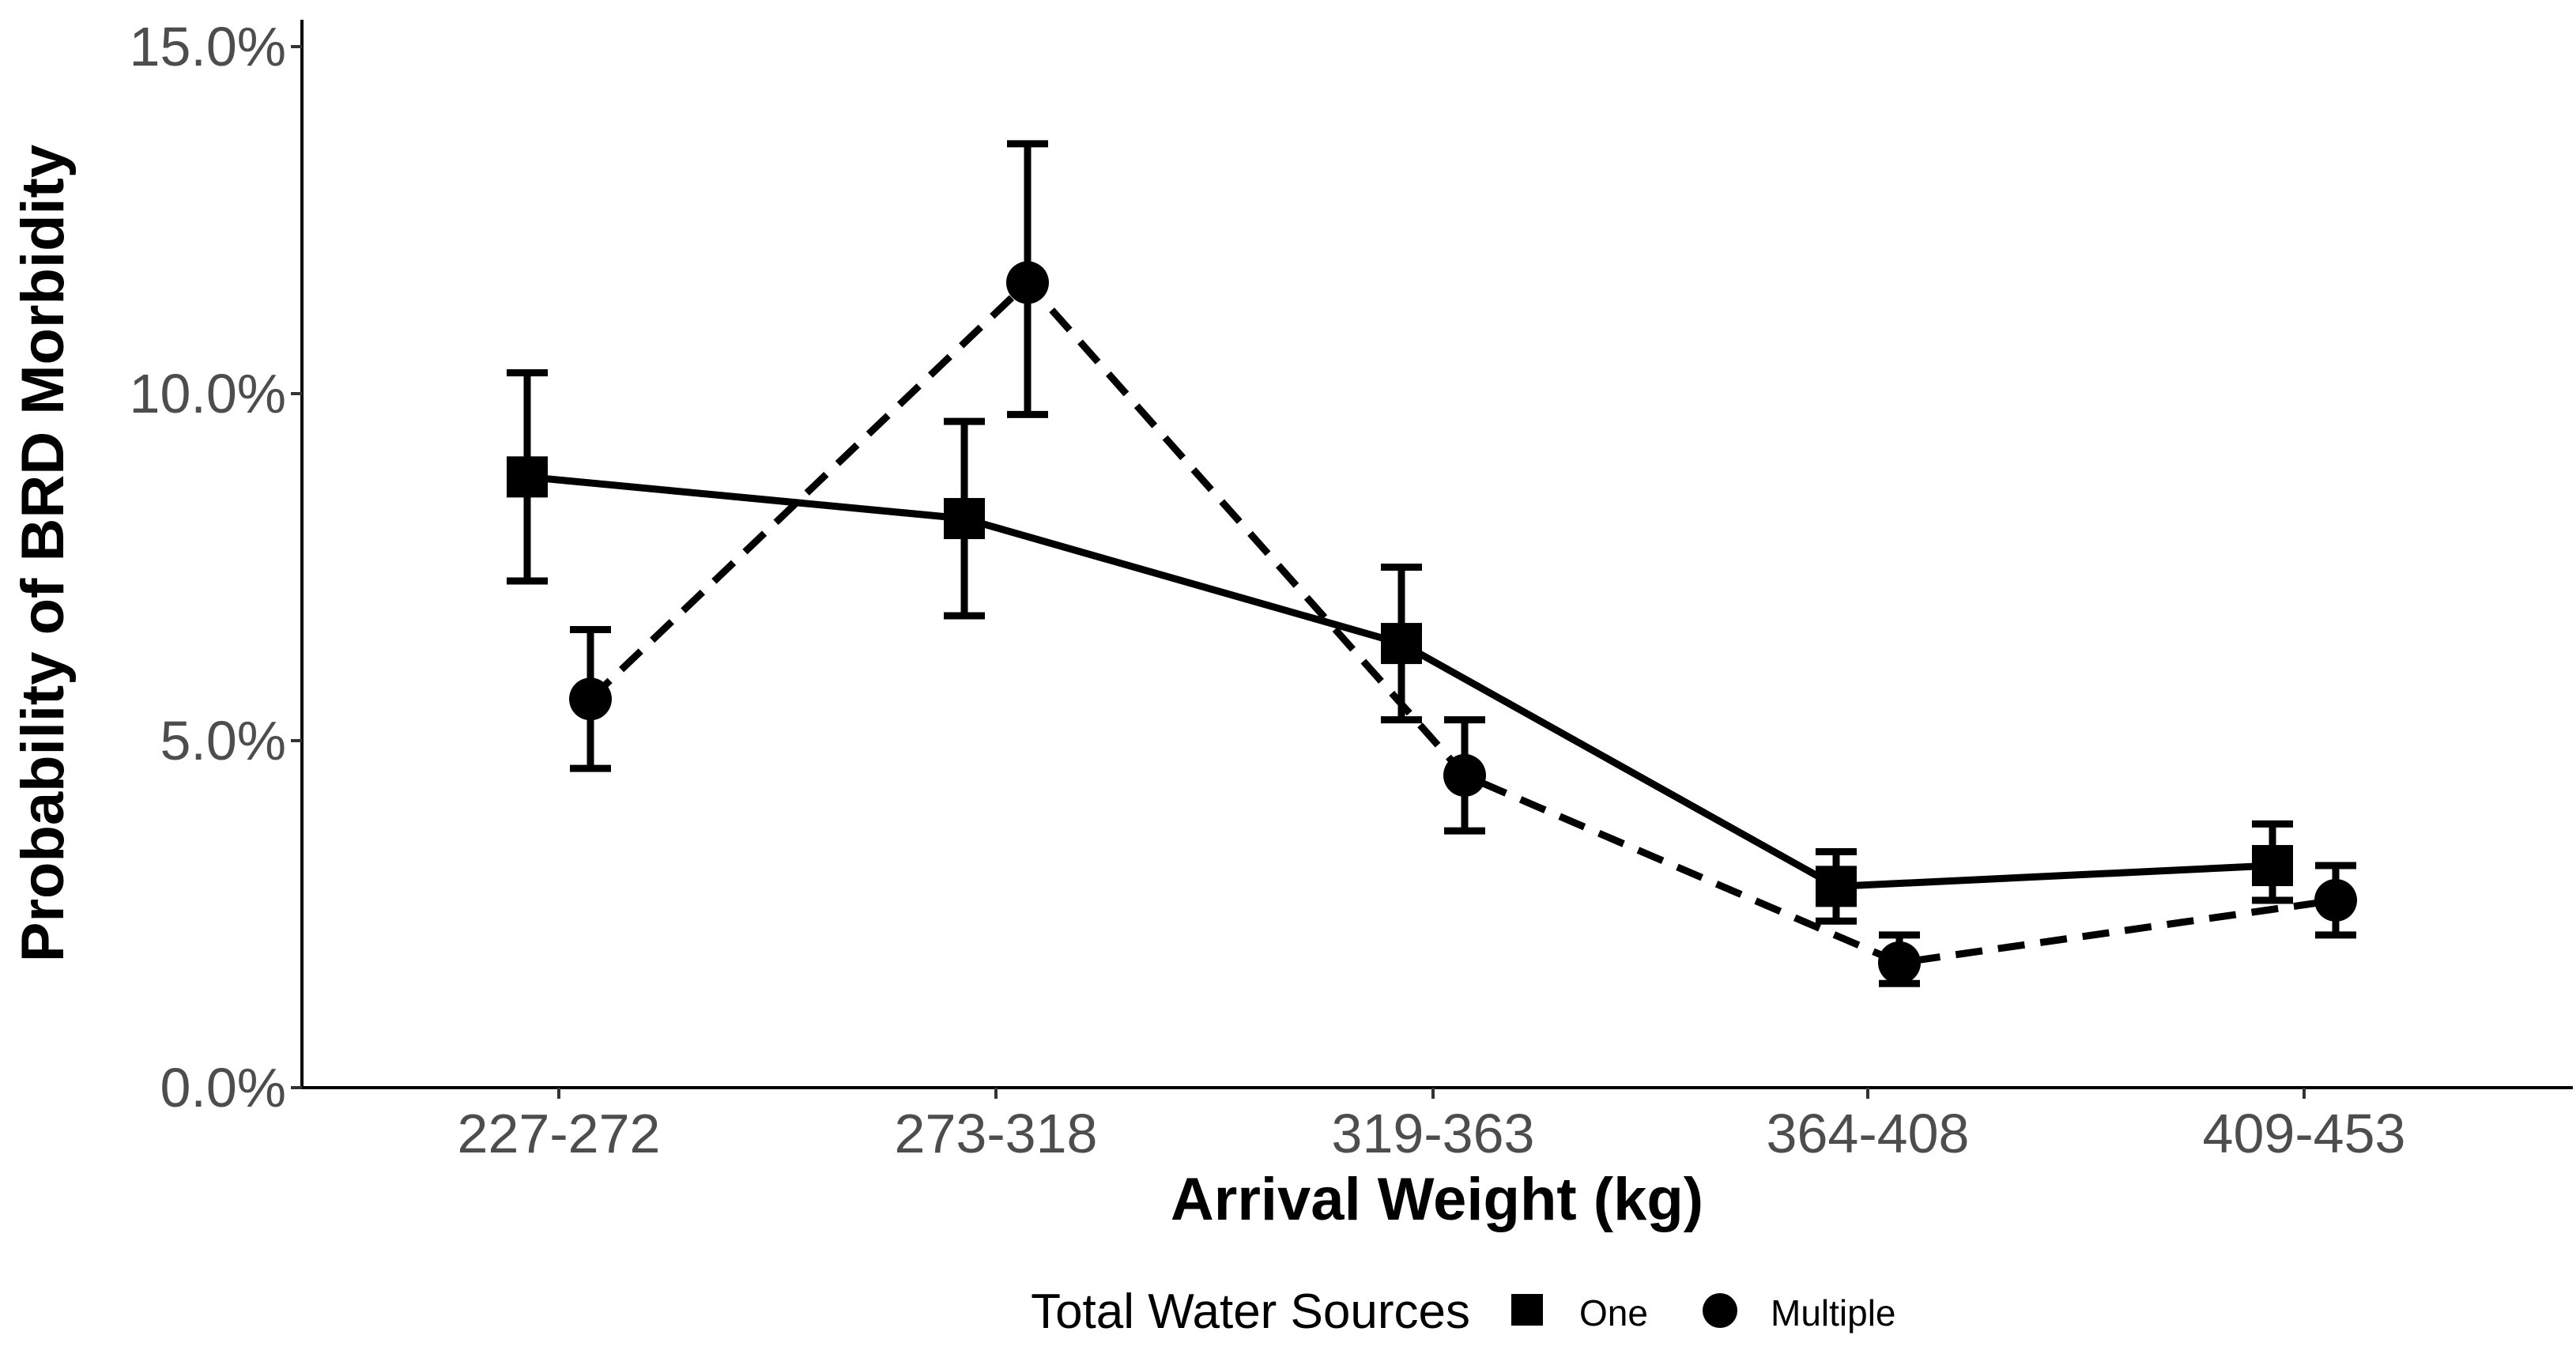 The image size is (2576, 1358). I want to click on legend-square-icon, so click(1527, 1310).